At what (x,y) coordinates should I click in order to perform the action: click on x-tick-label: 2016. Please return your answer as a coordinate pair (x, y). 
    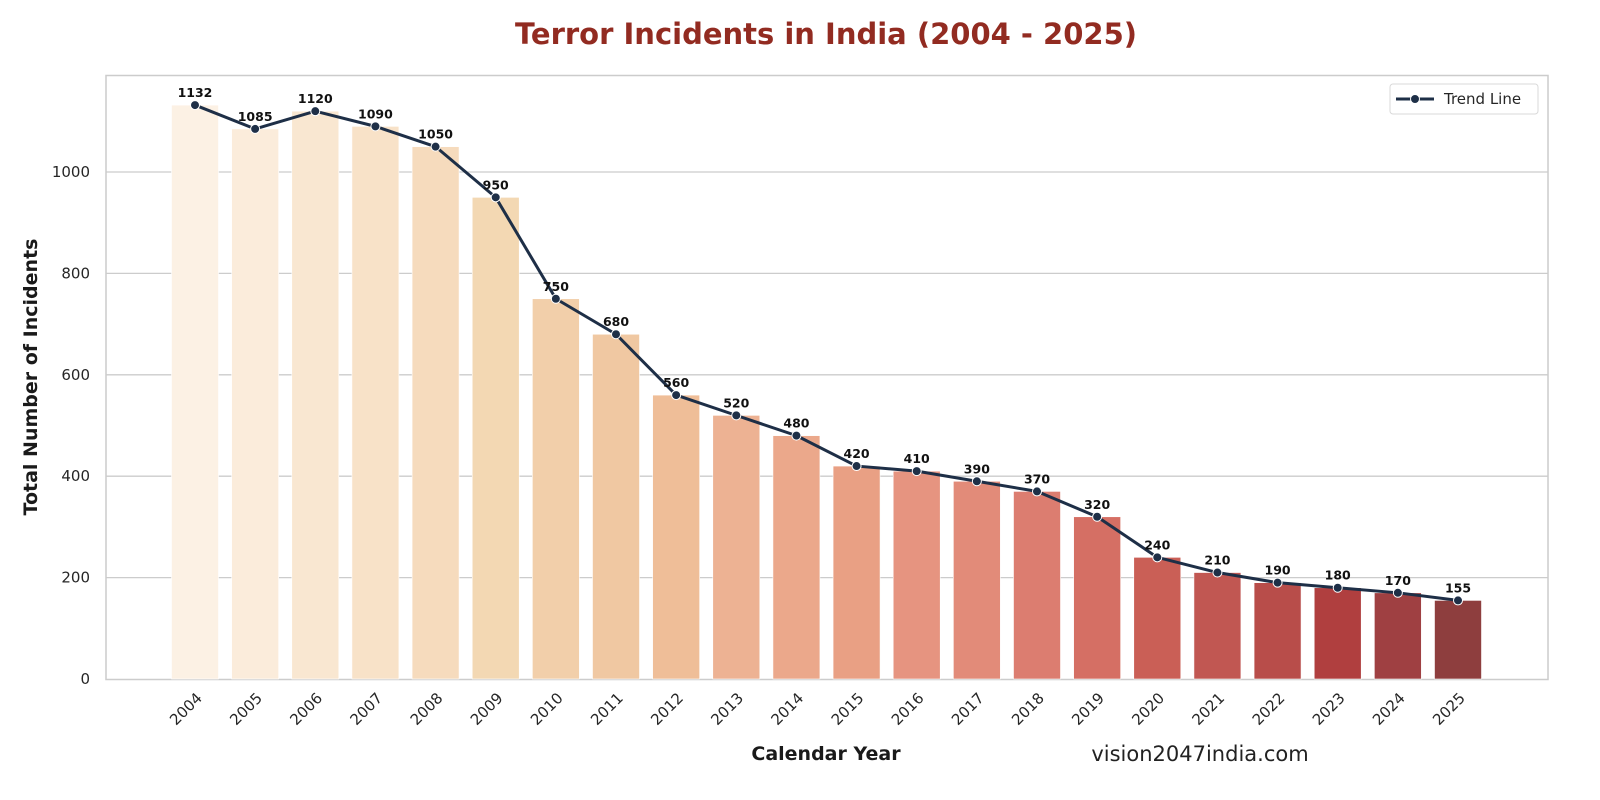
    Looking at the image, I should click on (908, 709).